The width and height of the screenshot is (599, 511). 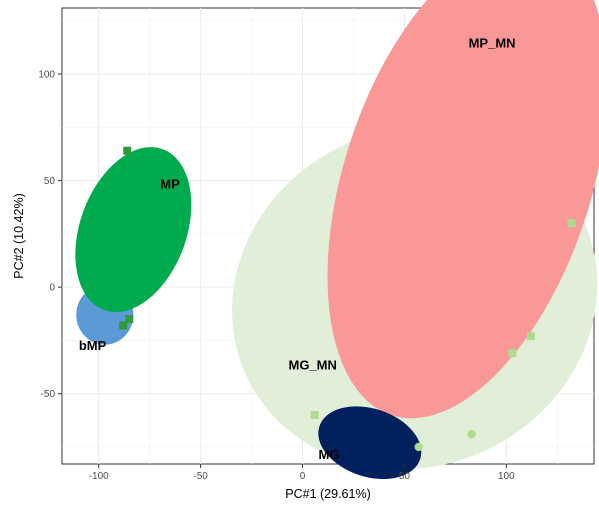 I want to click on y-axis-ticks: -50 0 50 100, so click(x=50, y=235).